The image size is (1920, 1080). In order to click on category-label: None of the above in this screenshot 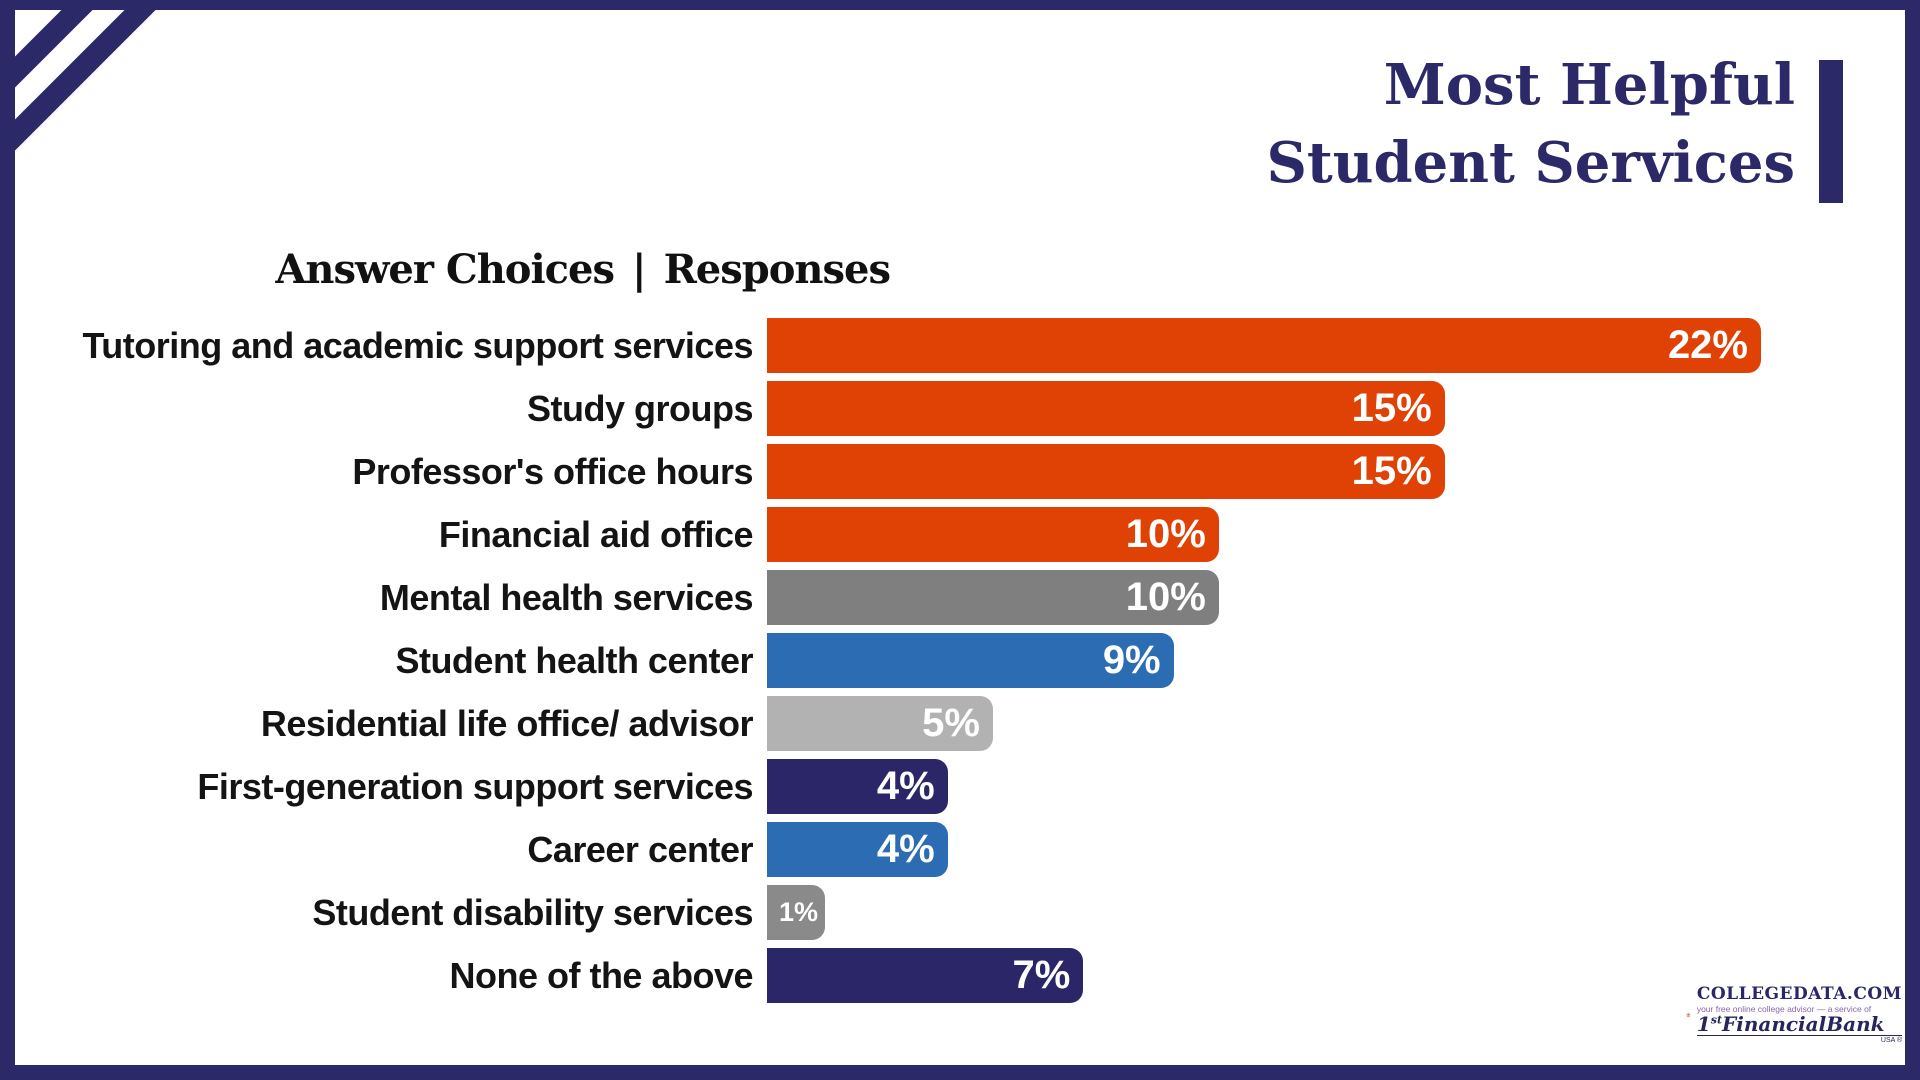, I will do `click(601, 975)`.